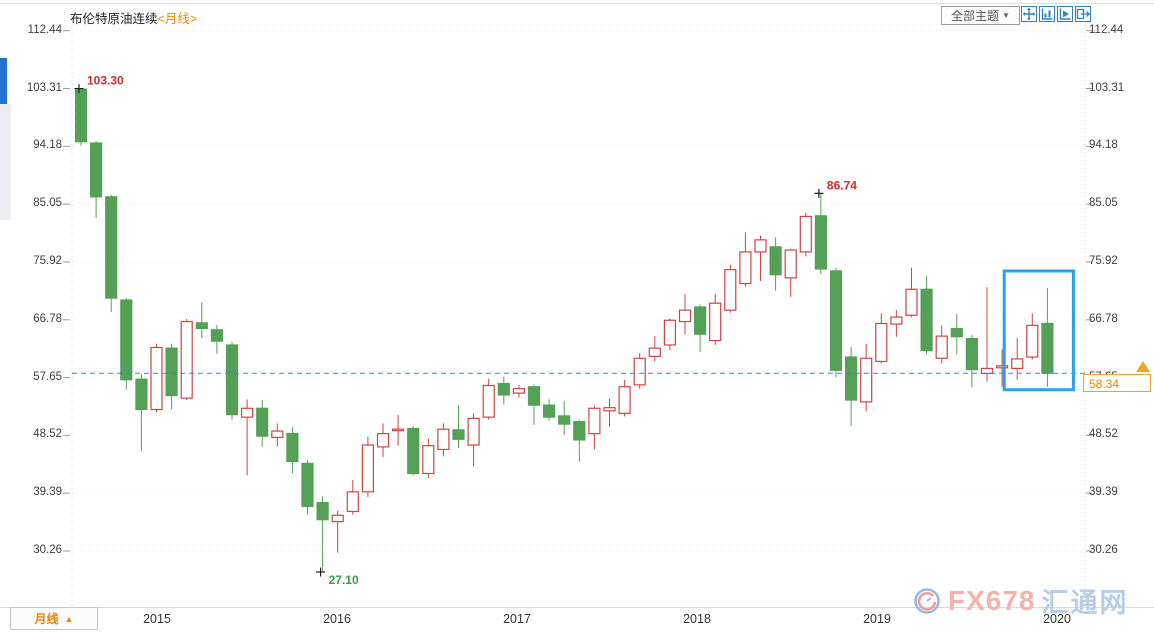 The width and height of the screenshot is (1154, 633). I want to click on y-axis-label-right: 39.39, so click(1103, 492).